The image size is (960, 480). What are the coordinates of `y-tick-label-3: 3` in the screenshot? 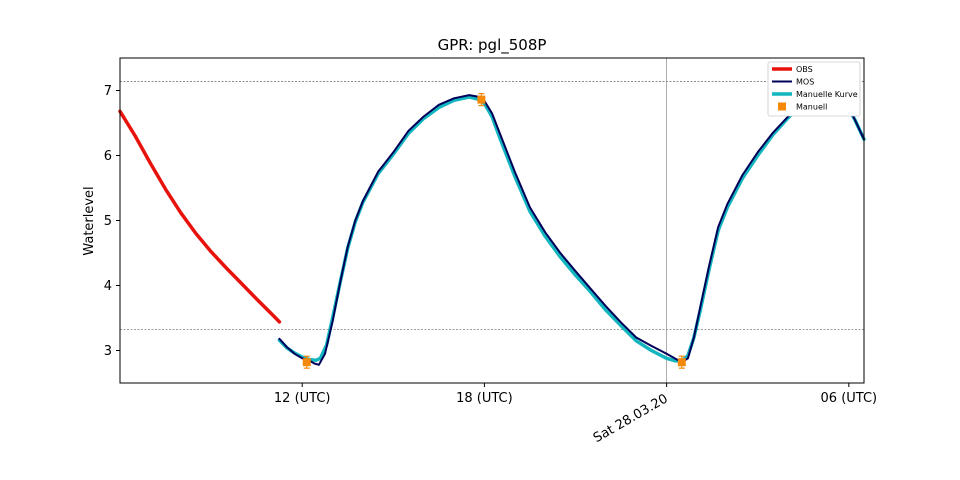 It's located at (108, 351).